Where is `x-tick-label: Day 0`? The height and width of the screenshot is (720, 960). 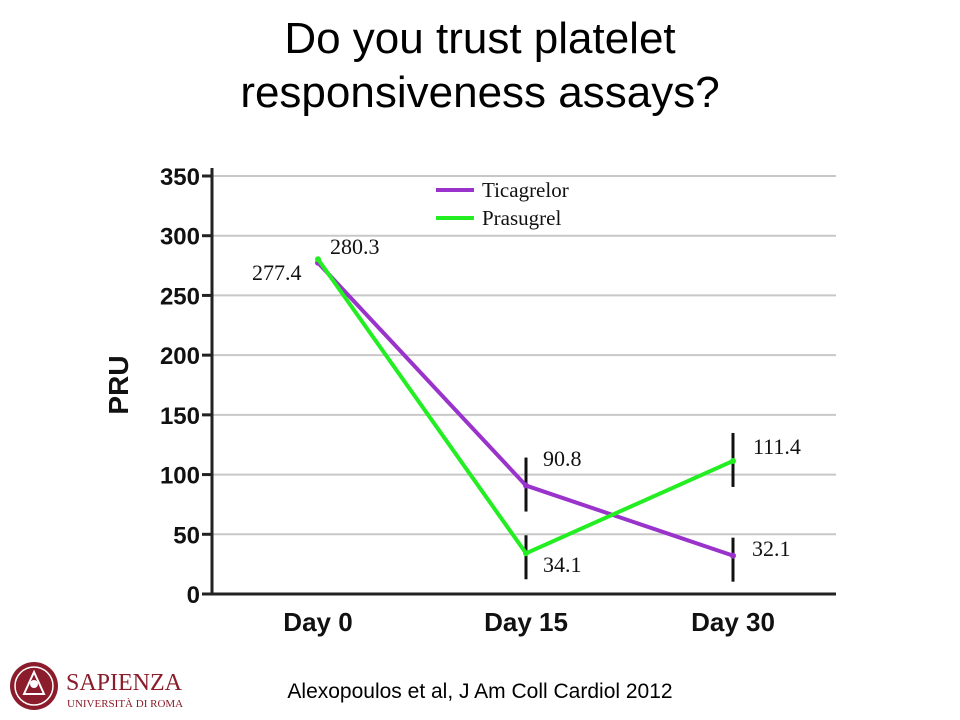
x-tick-label: Day 0 is located at coordinates (317, 622).